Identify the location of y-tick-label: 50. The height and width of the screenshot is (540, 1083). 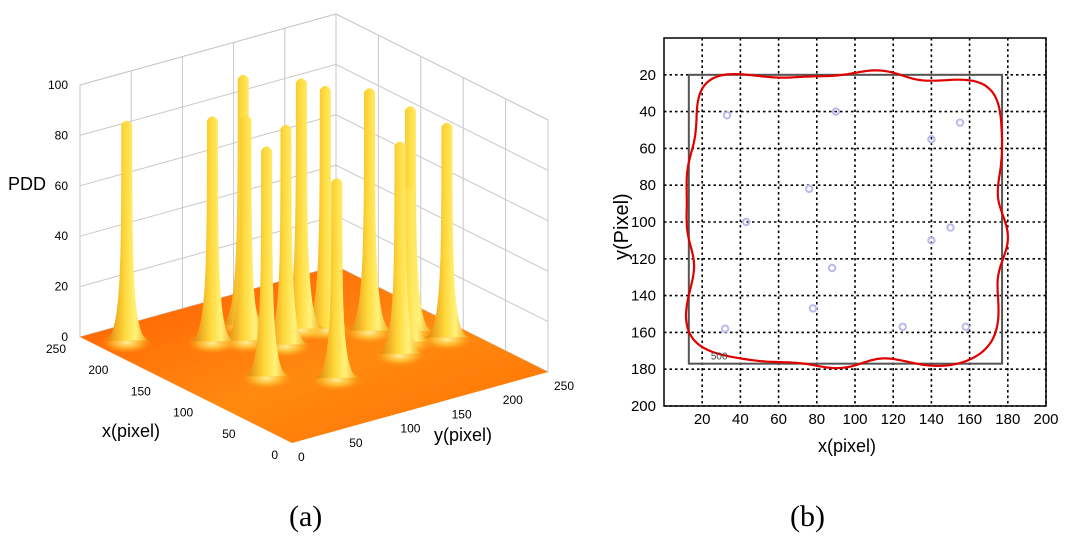
(356, 443).